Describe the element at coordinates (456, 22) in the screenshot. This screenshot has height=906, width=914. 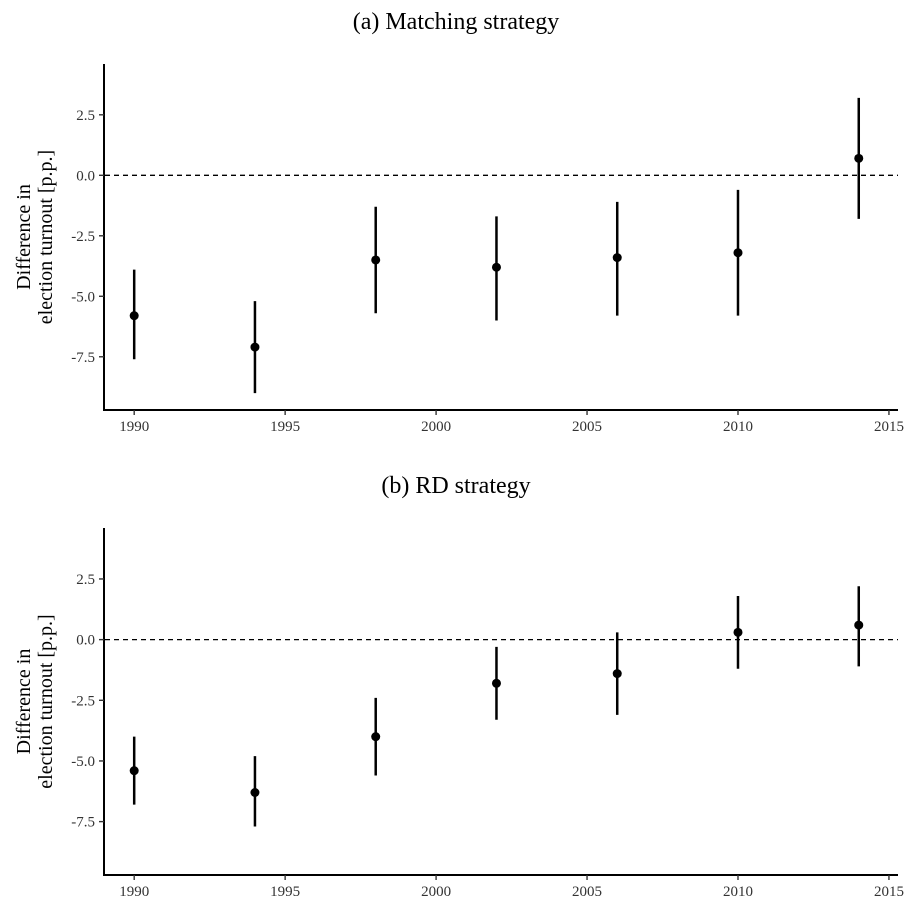
I see `chart-title: (a) Matching strategy` at that location.